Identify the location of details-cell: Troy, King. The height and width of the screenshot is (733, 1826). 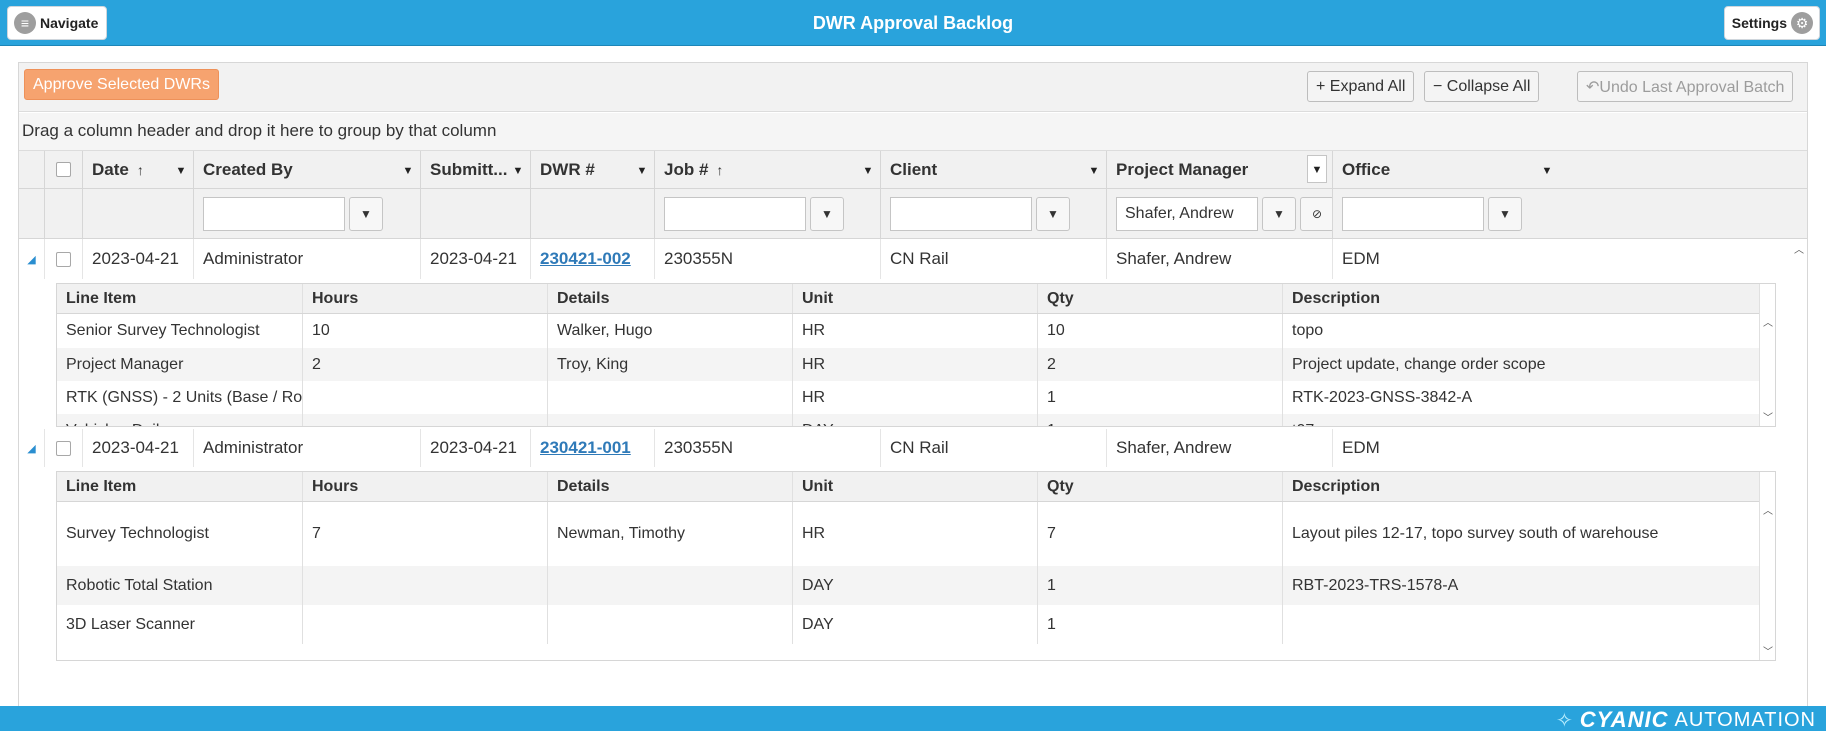
(670, 364).